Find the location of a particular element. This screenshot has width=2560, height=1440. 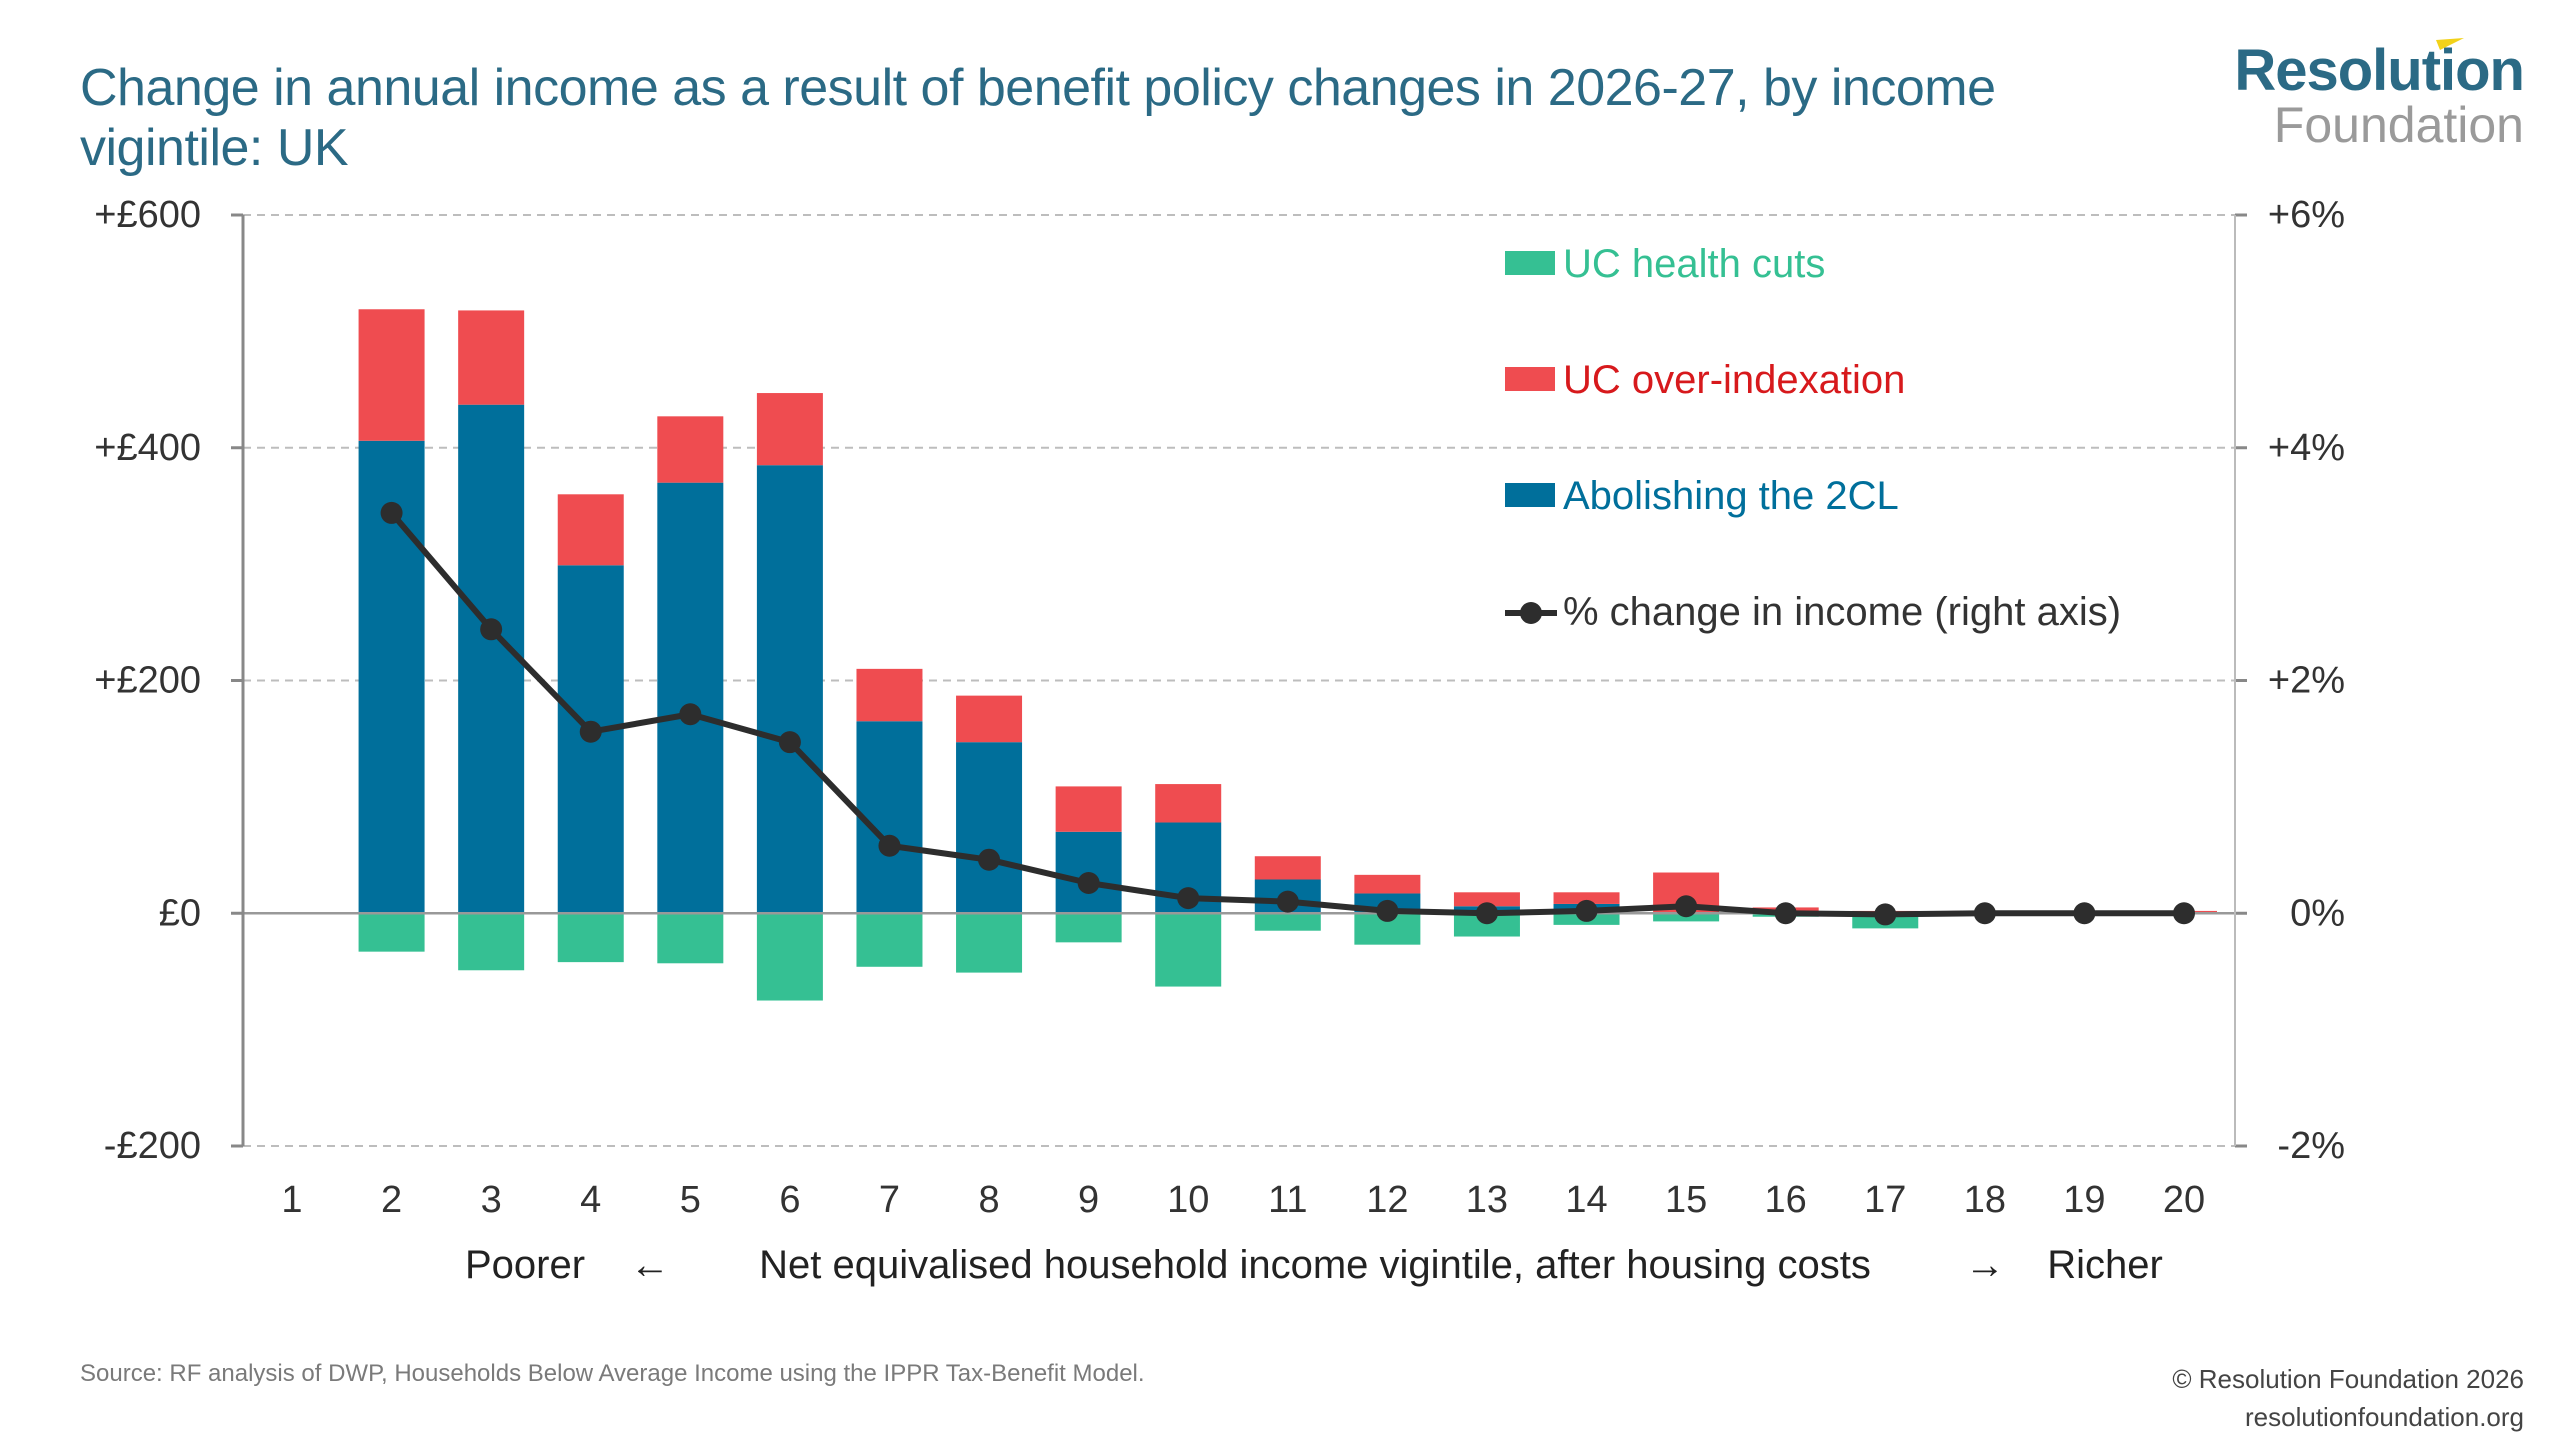

resolution-foundation-logo: Resolution Foundation is located at coordinates (2379, 95).